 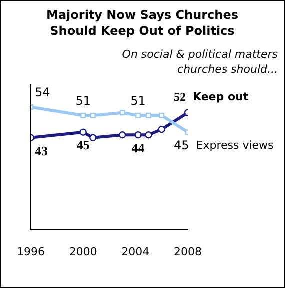 I want to click on x-tick-label: 2000, so click(x=83, y=251).